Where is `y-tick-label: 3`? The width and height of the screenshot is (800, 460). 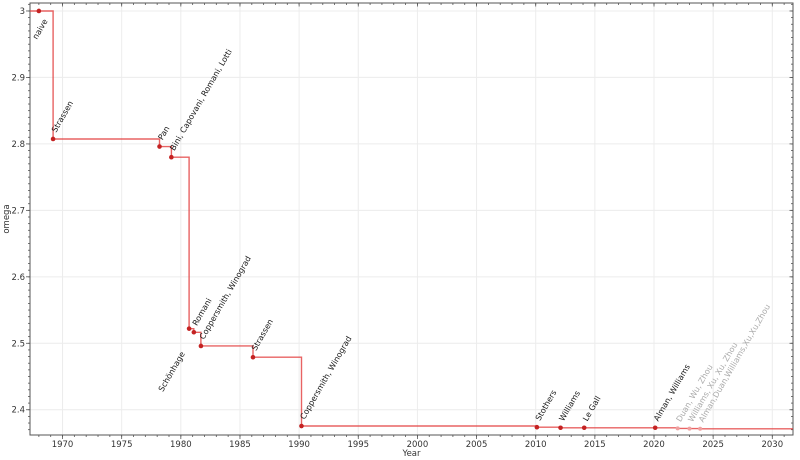
y-tick-label: 3 is located at coordinates (22, 12).